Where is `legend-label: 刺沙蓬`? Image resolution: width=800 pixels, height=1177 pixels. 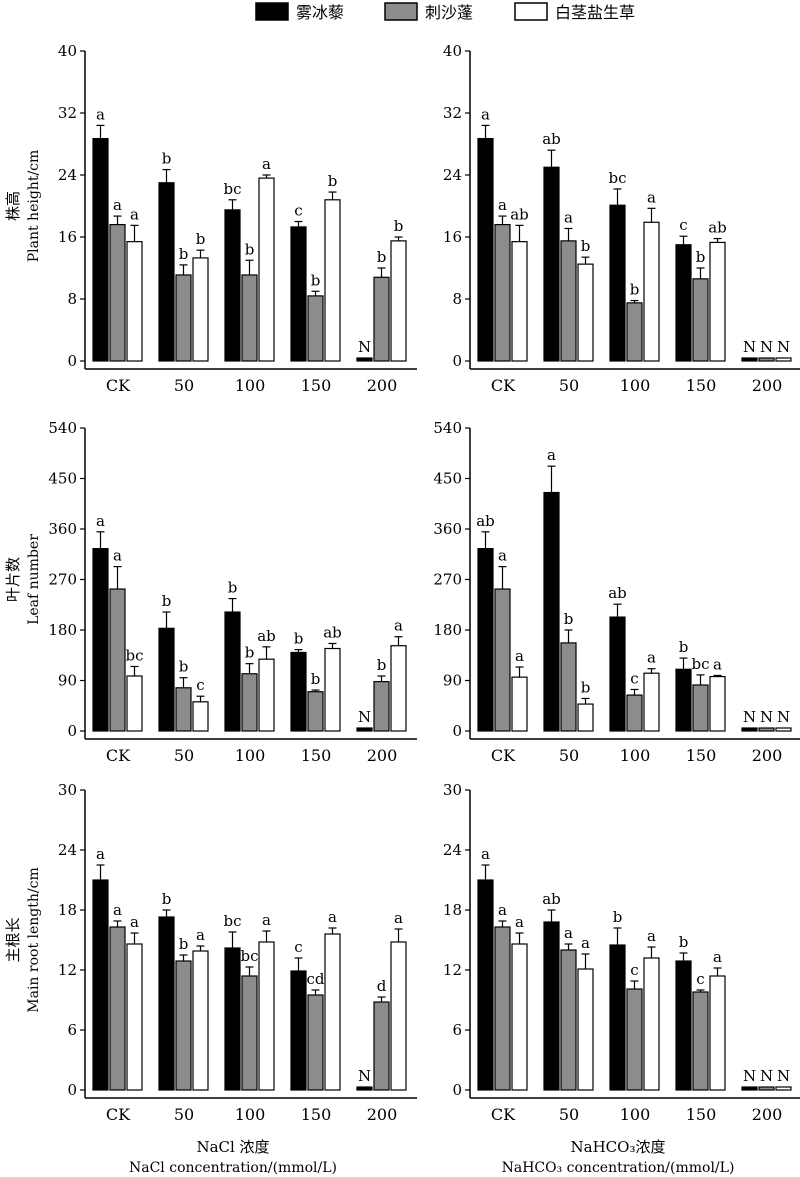 legend-label: 刺沙蓬 is located at coordinates (449, 12).